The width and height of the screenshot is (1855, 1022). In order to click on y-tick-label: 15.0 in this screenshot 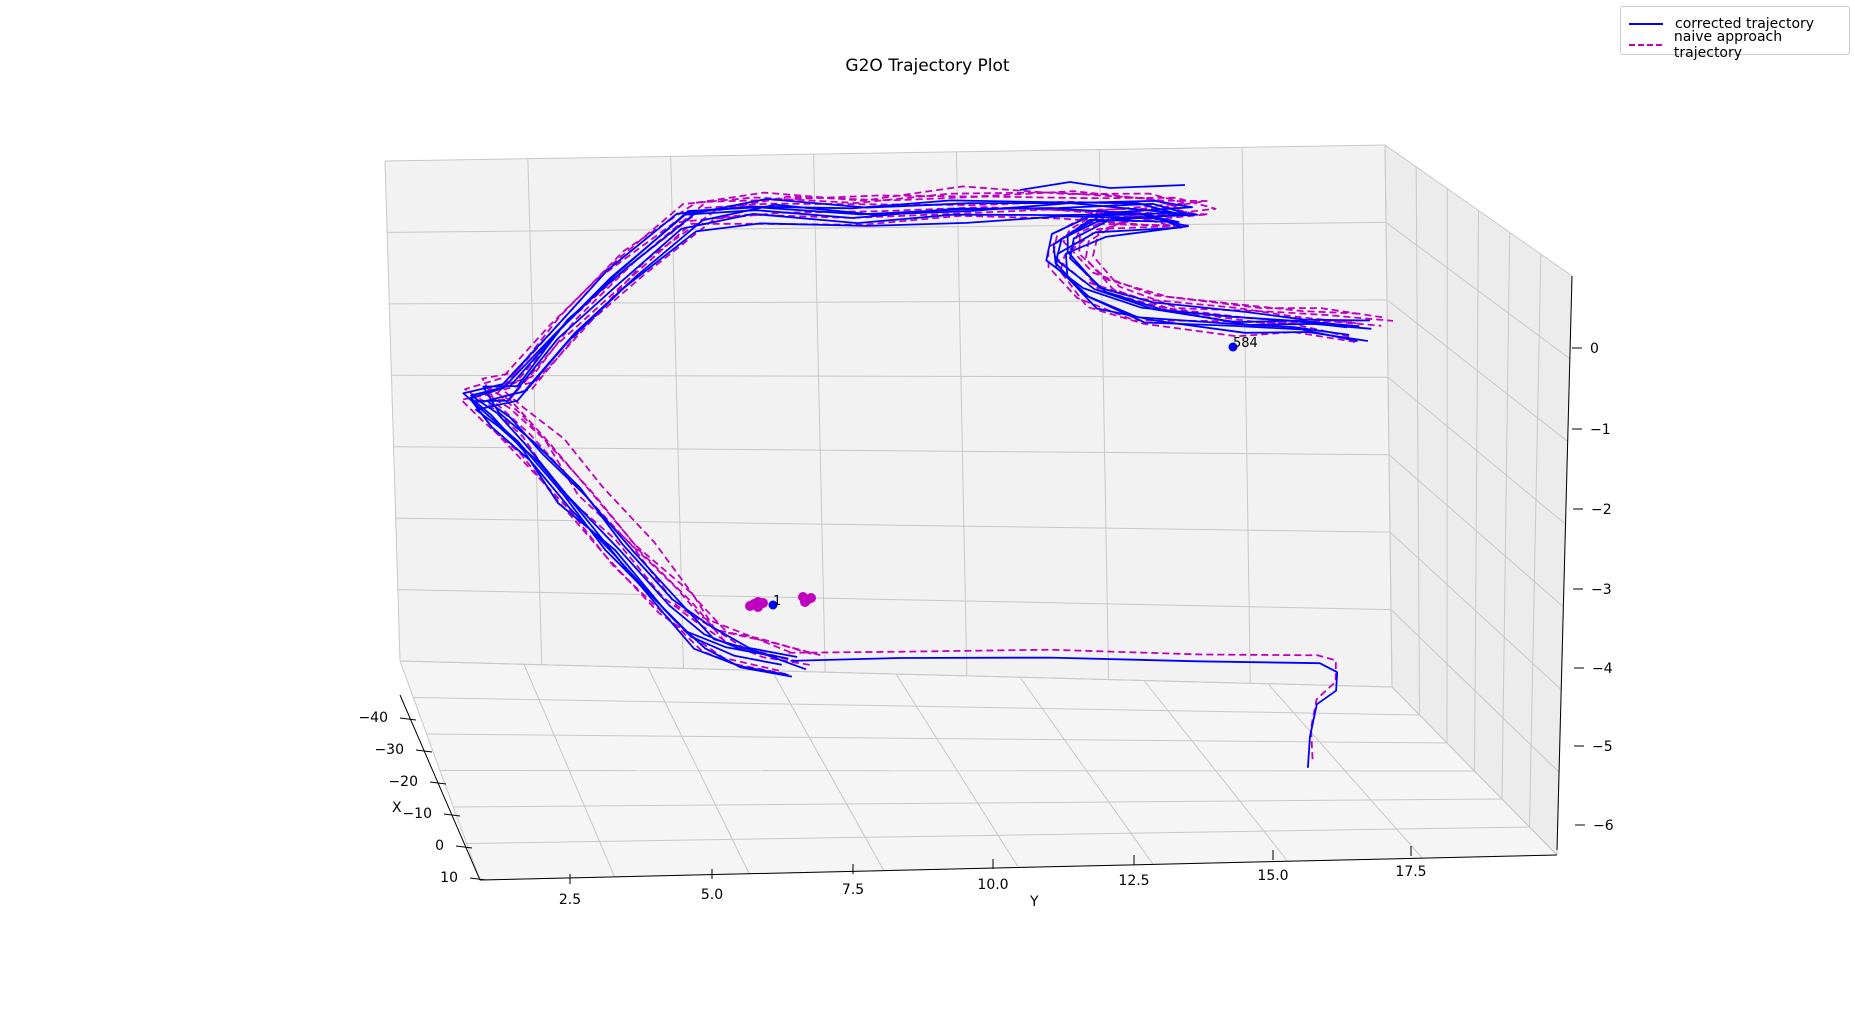, I will do `click(1272, 876)`.